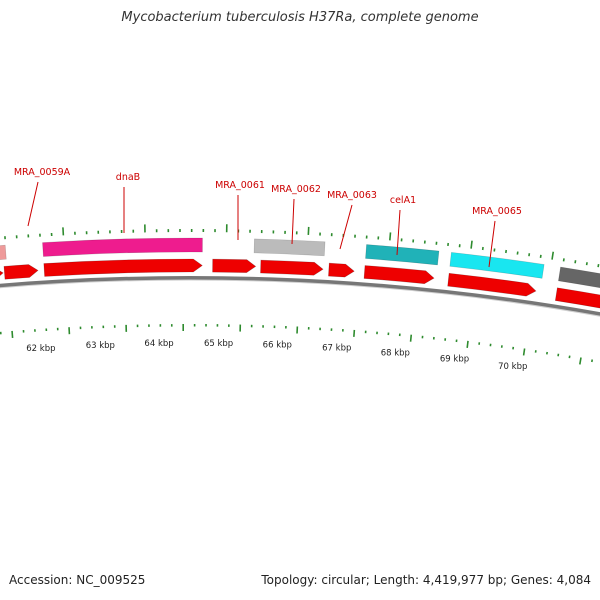  Describe the element at coordinates (497, 265) in the screenshot. I see `feature-bar-cyan` at that location.